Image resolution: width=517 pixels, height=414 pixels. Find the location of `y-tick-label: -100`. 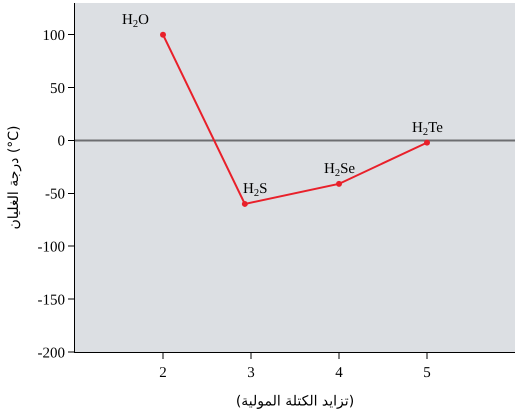

y-tick-label: -100 is located at coordinates (51, 247).